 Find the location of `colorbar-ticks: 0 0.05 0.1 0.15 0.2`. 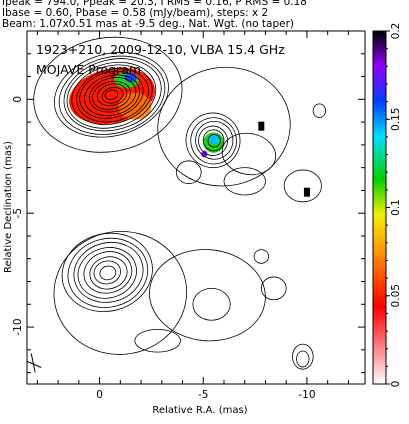

colorbar-ticks: 0 0.05 0.1 0.15 0.2 is located at coordinates (394, 205).